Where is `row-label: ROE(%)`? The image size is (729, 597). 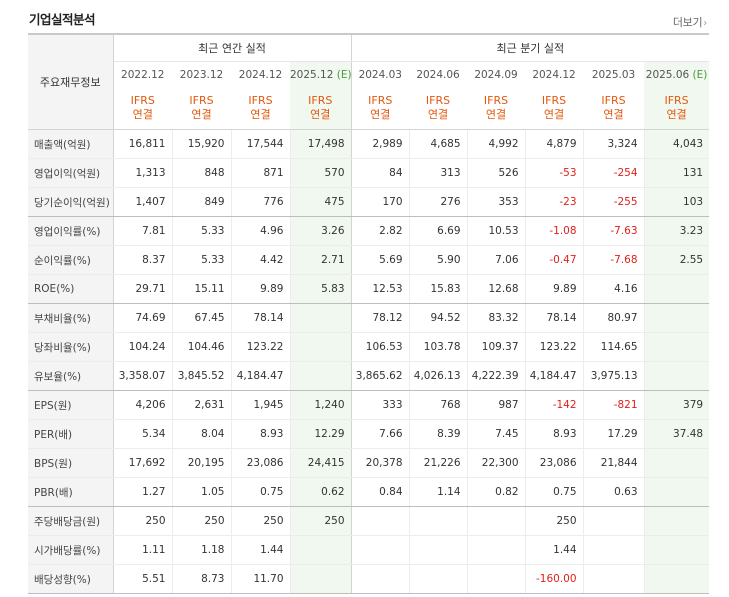 row-label: ROE(%) is located at coordinates (71, 289).